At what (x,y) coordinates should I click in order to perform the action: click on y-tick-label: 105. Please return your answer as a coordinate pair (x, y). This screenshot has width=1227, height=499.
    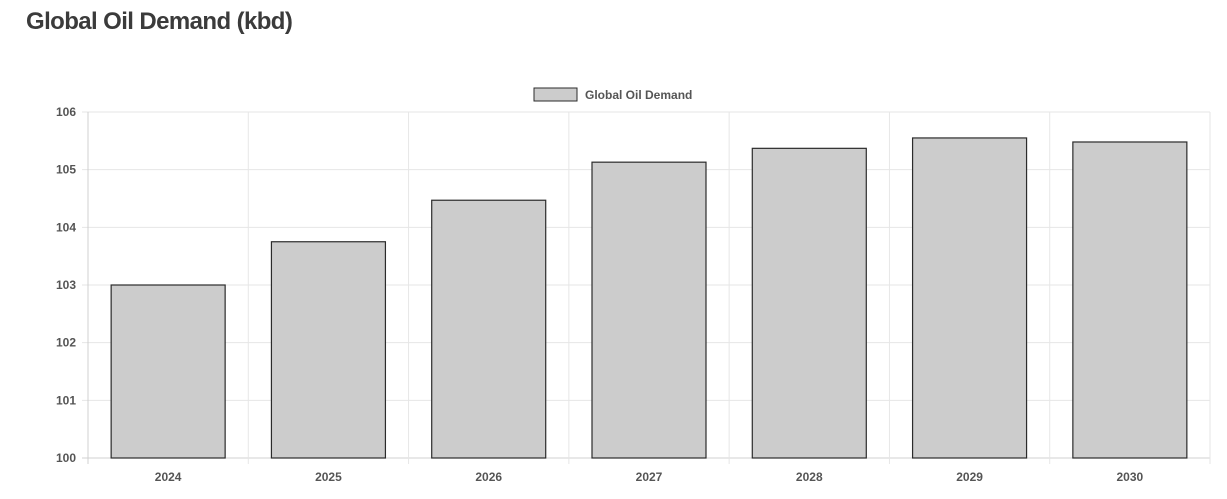
    Looking at the image, I should click on (66, 170).